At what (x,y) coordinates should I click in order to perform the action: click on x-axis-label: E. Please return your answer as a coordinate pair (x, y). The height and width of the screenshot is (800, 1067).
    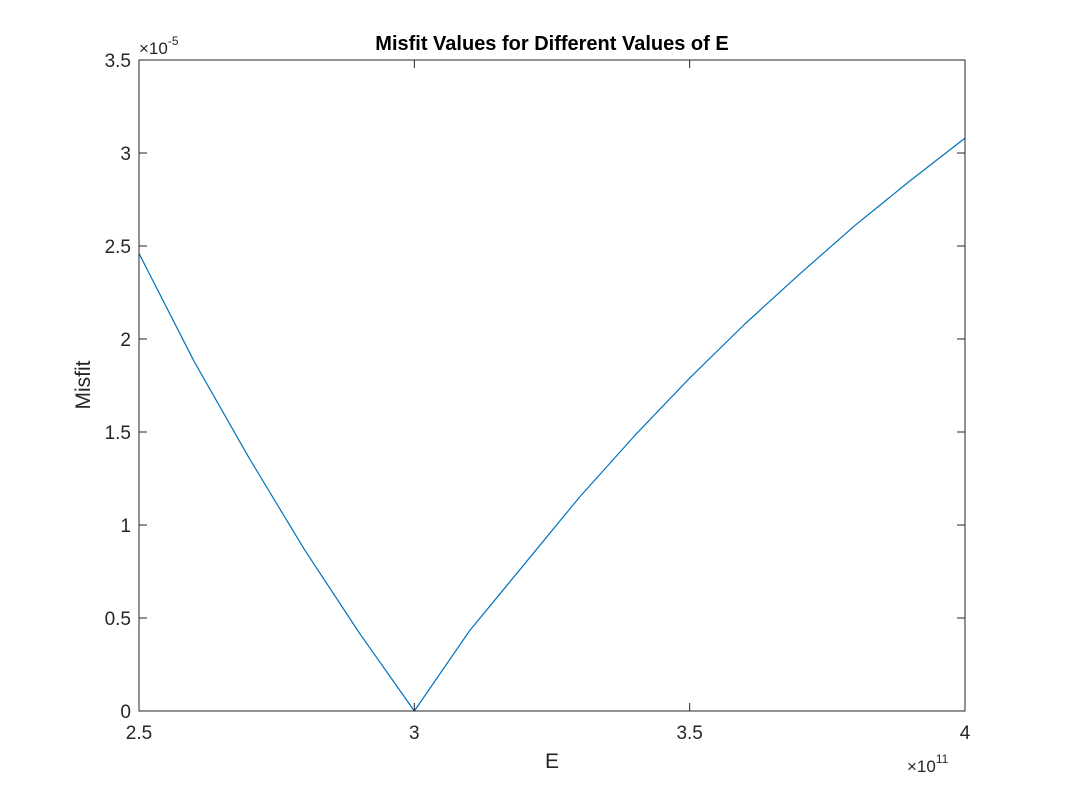
    Looking at the image, I should click on (552, 761).